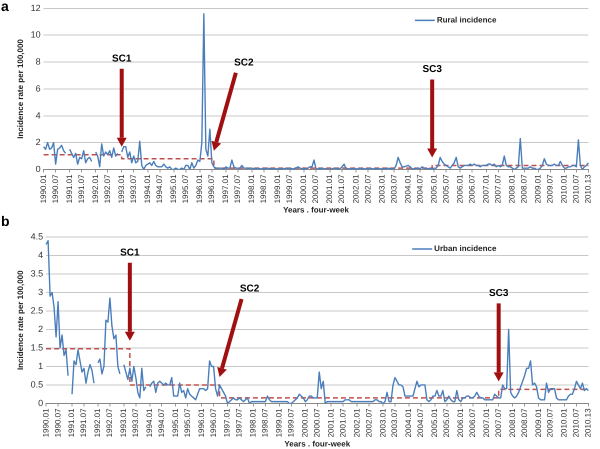  I want to click on y-tick-label: 1, so click(41, 365).